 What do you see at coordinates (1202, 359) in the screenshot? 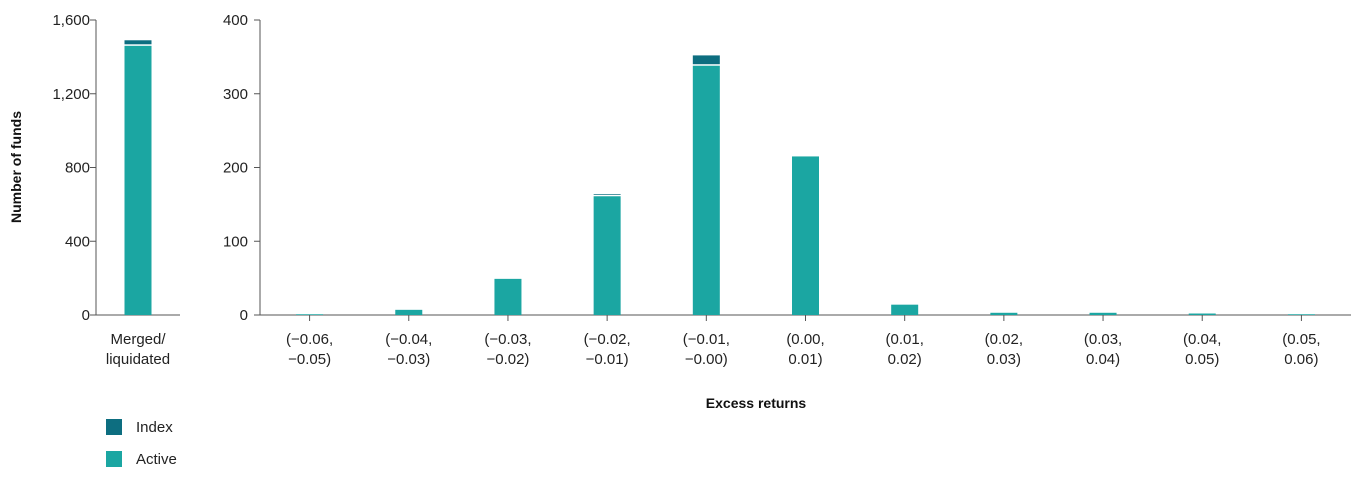
I see `x-tick-label-line: 0.05)` at bounding box center [1202, 359].